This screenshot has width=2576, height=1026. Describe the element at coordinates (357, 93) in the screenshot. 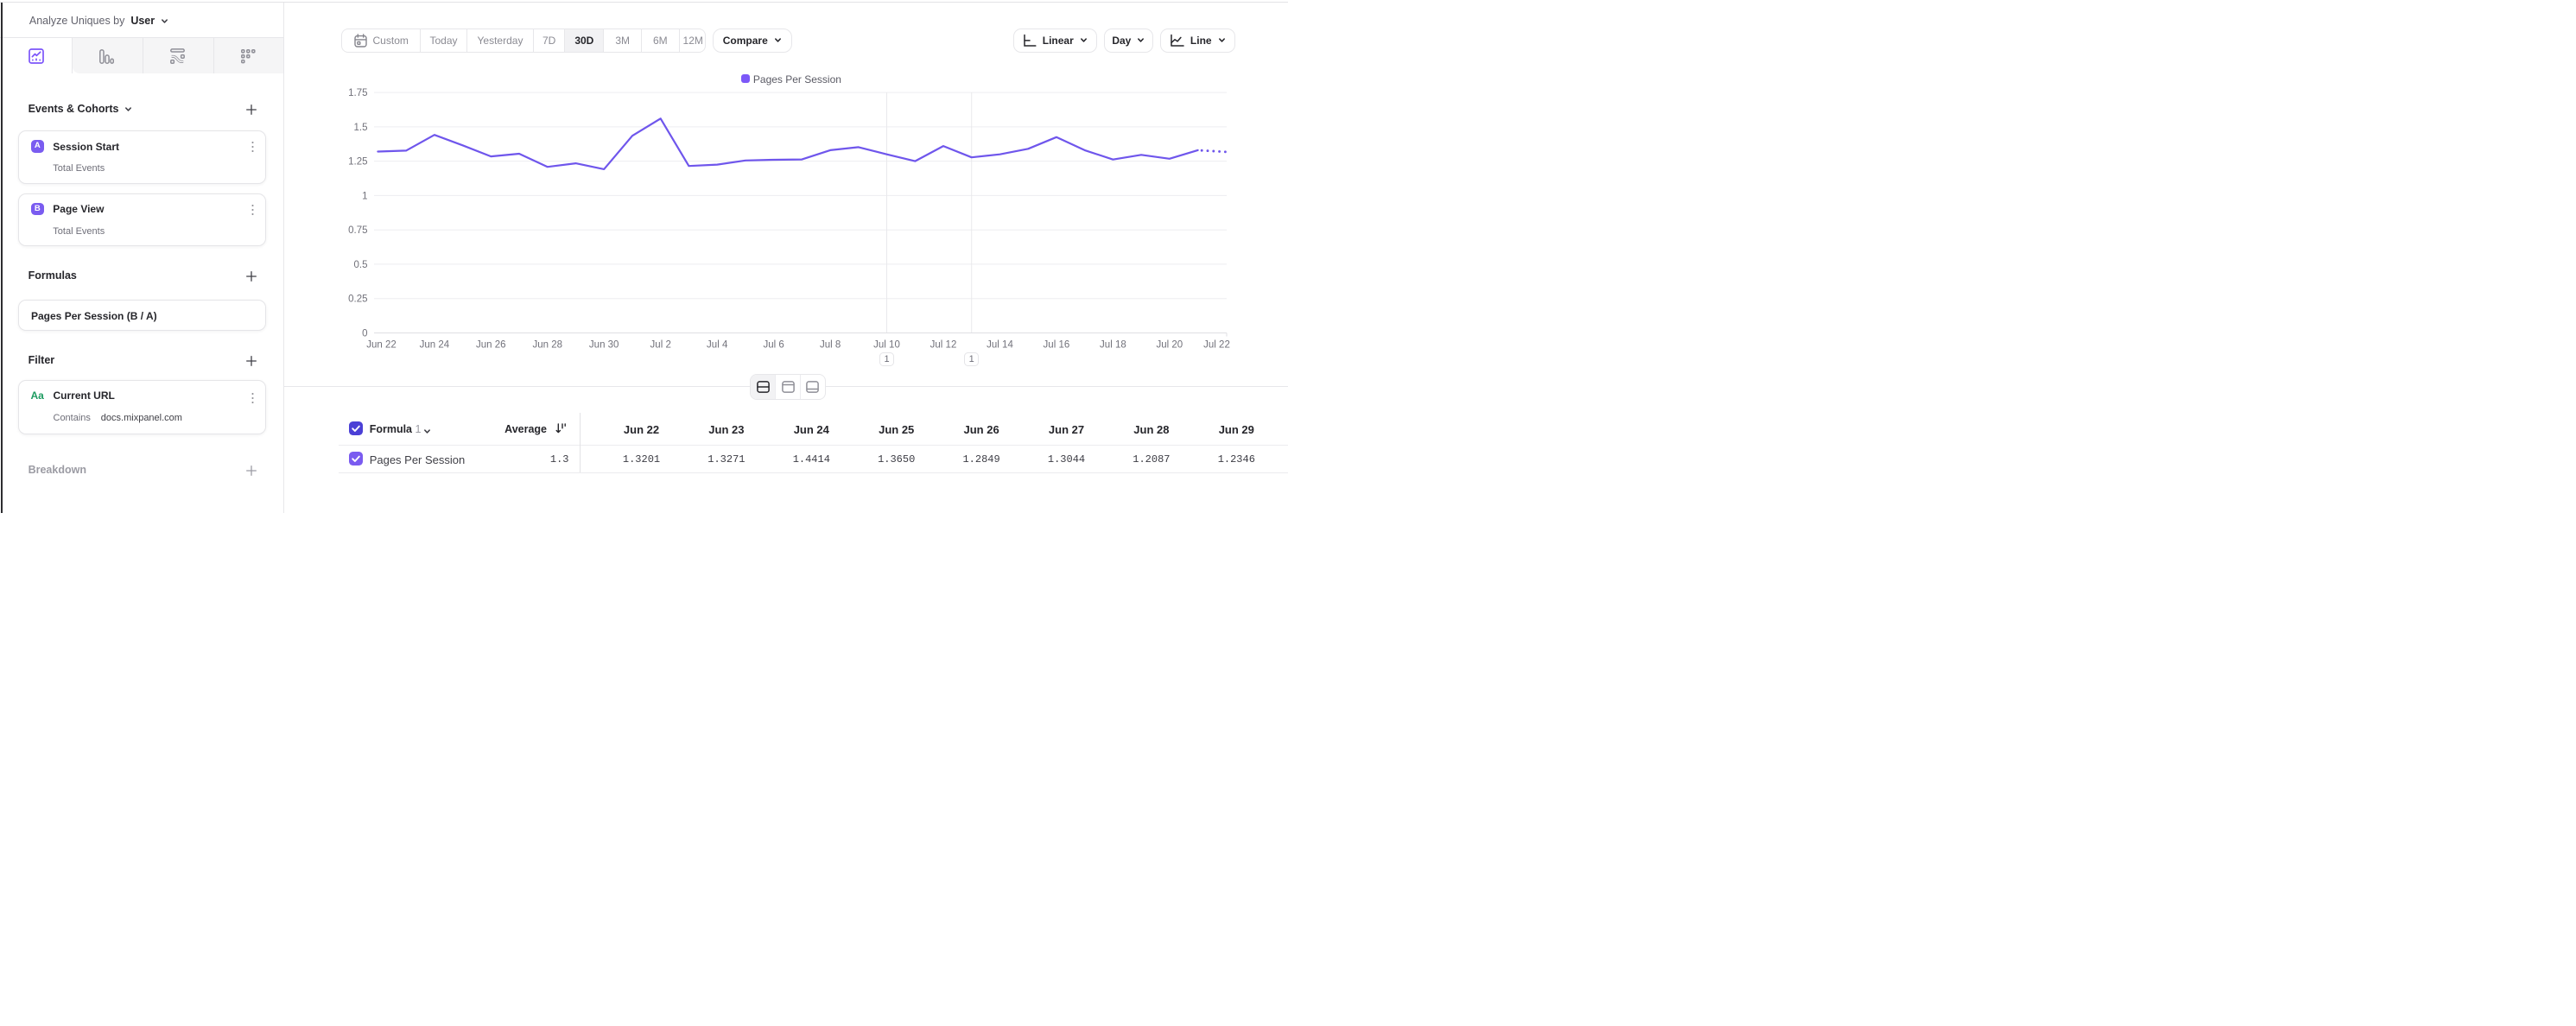

I see `svg-text: 1.75` at that location.